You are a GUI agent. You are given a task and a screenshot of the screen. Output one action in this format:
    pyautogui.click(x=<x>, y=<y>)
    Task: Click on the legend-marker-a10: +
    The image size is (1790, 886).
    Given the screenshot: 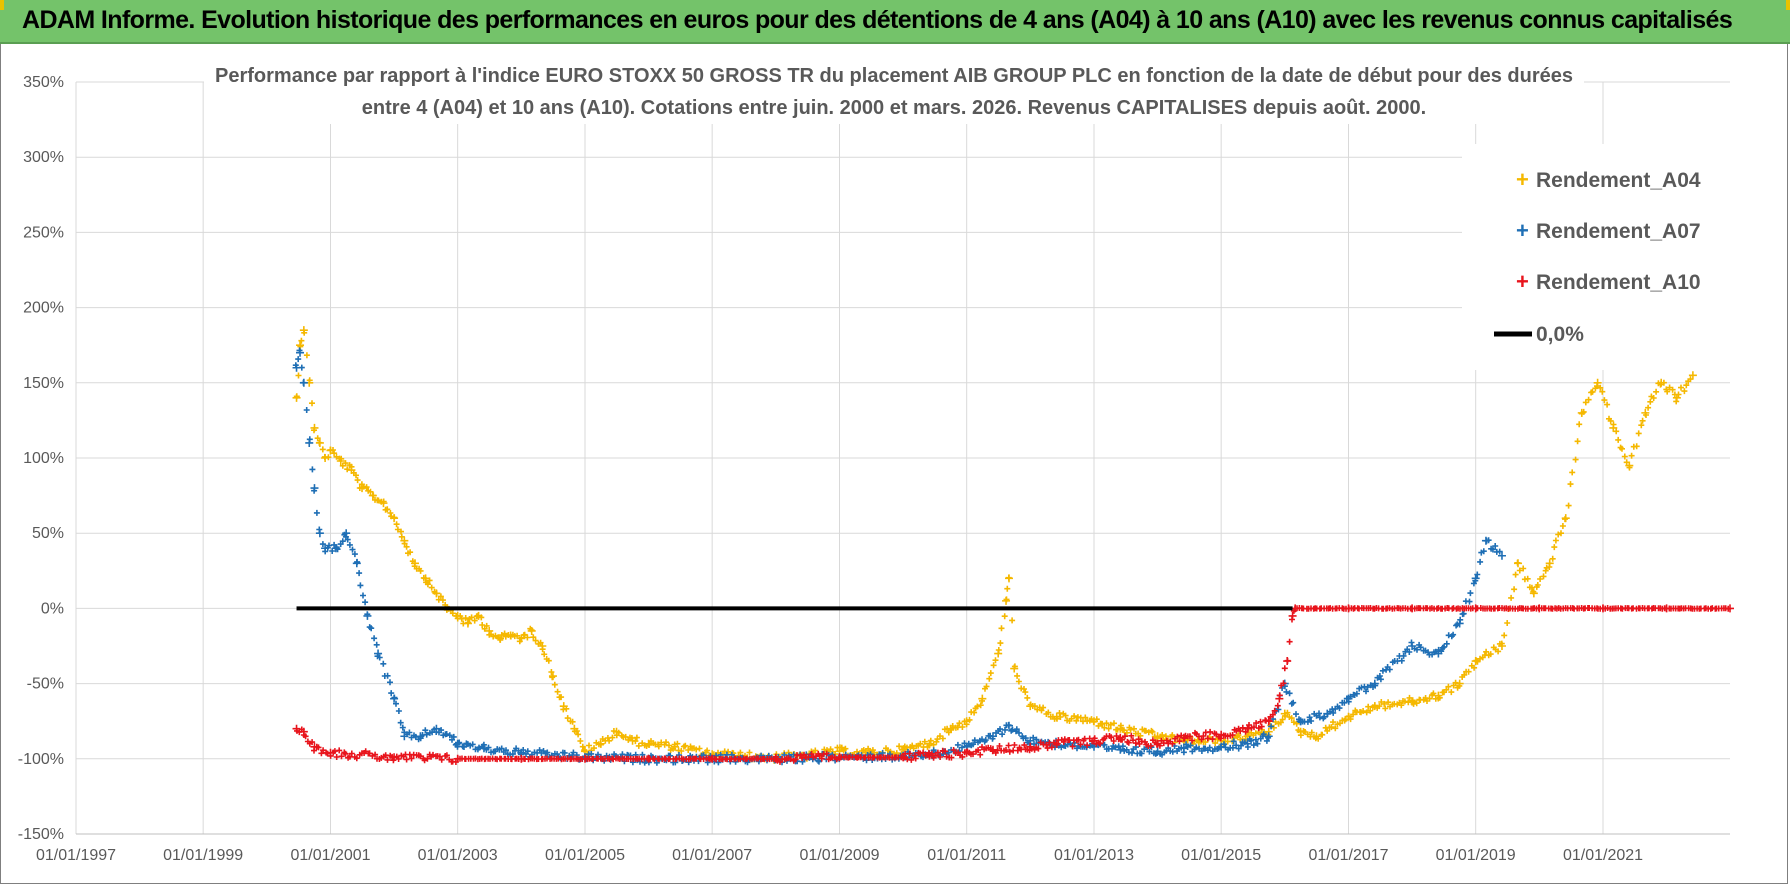 What is the action you would take?
    pyautogui.click(x=1522, y=281)
    